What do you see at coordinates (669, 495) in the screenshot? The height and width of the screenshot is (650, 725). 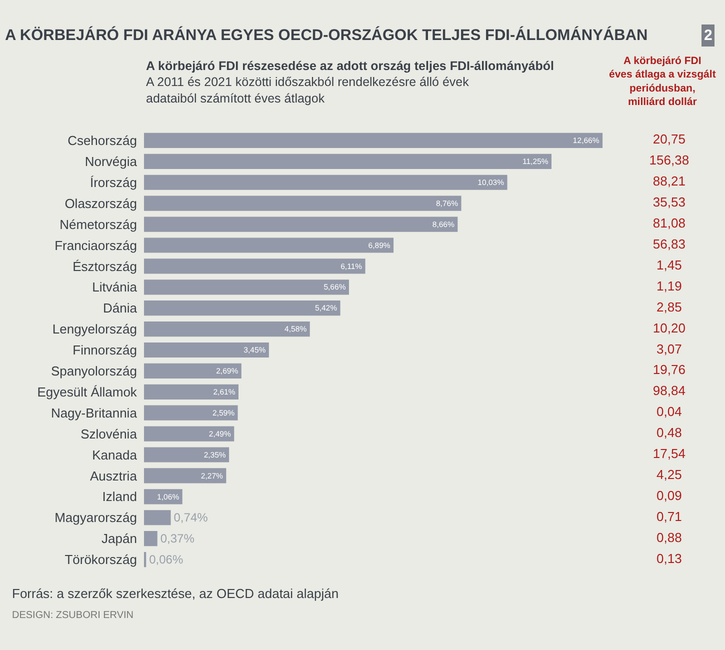 I see `data-label: 0,09` at bounding box center [669, 495].